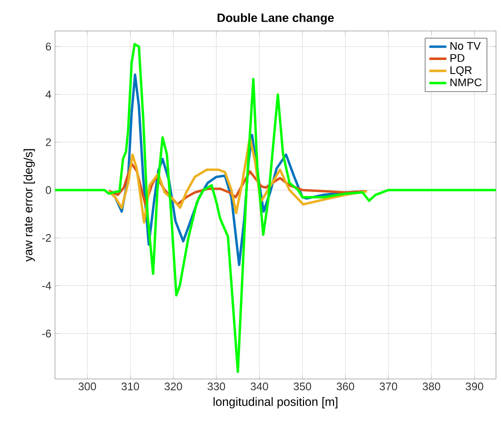 The height and width of the screenshot is (422, 501). I want to click on x-tick-label: 340, so click(259, 386).